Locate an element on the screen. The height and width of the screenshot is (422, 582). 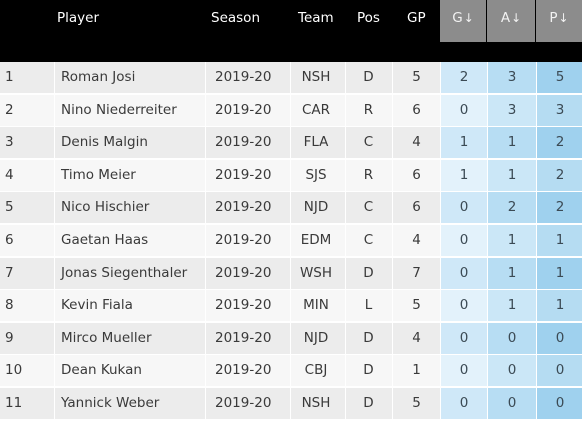
table-row: 1 Roman Josi 2019-20 NSH D 5 2 3 5 is located at coordinates (291, 78).